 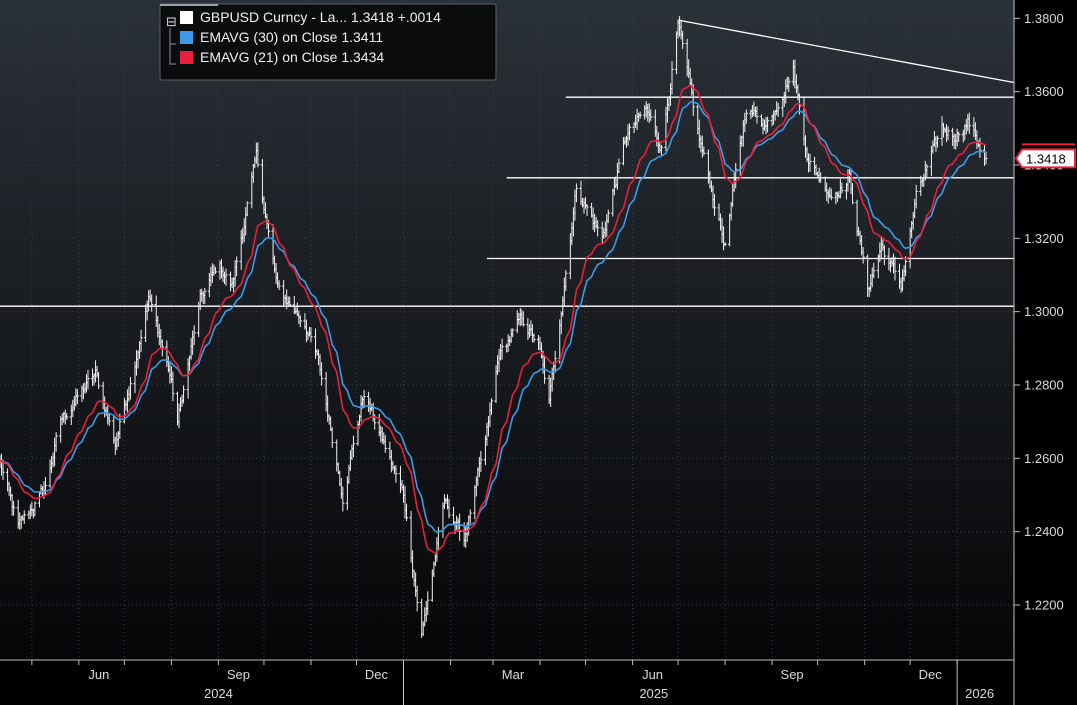 What do you see at coordinates (292, 57) in the screenshot?
I see `legend-entry-label: EMAVG (21) on Close 1.3434` at bounding box center [292, 57].